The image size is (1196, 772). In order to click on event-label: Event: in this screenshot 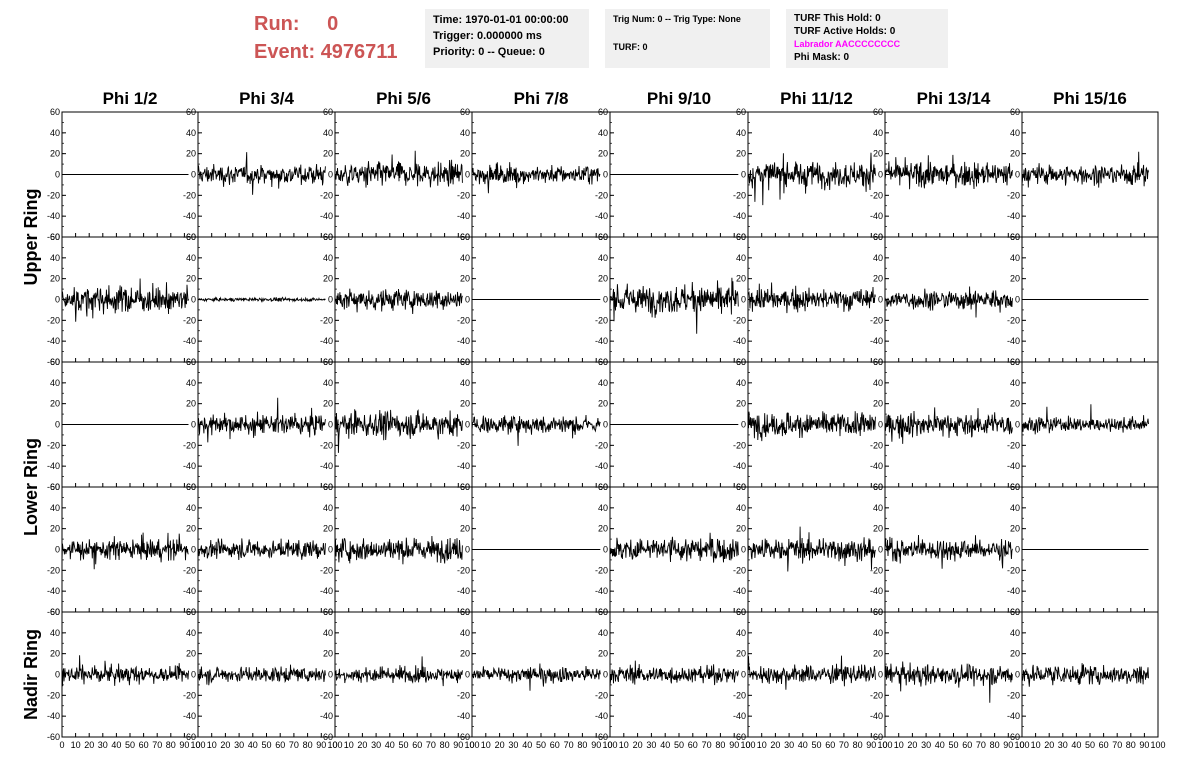, I will do `click(285, 52)`.